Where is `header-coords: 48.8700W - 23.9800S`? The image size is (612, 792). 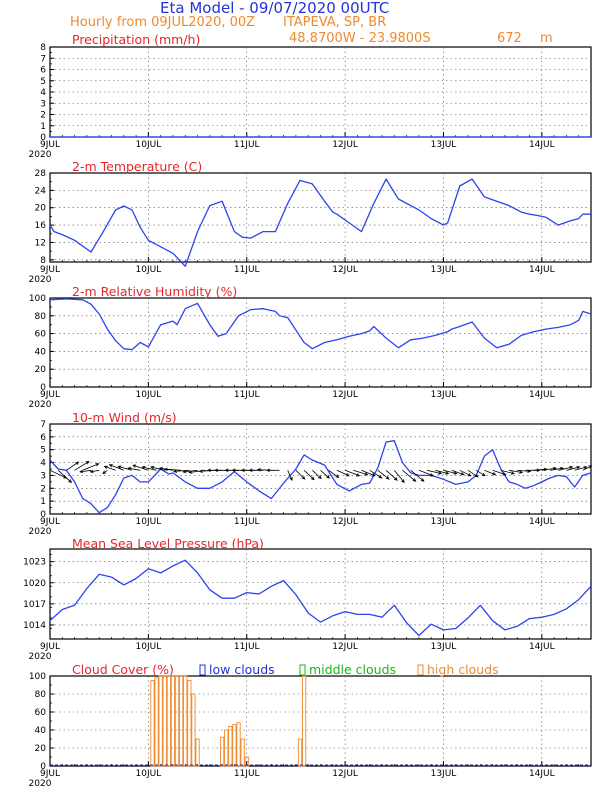
header-coords: 48.8700W - 23.9800S is located at coordinates (360, 38).